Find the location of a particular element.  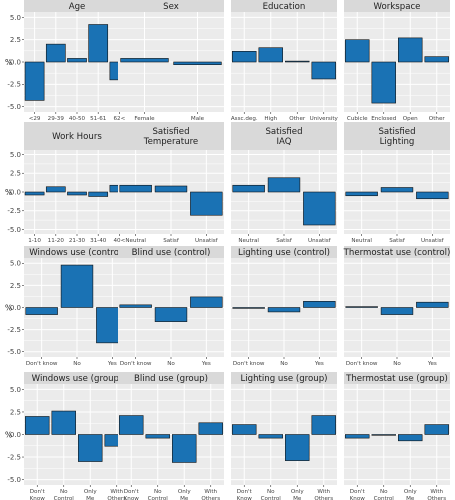

y-tick-label: 0.0 is located at coordinates (15, 192).